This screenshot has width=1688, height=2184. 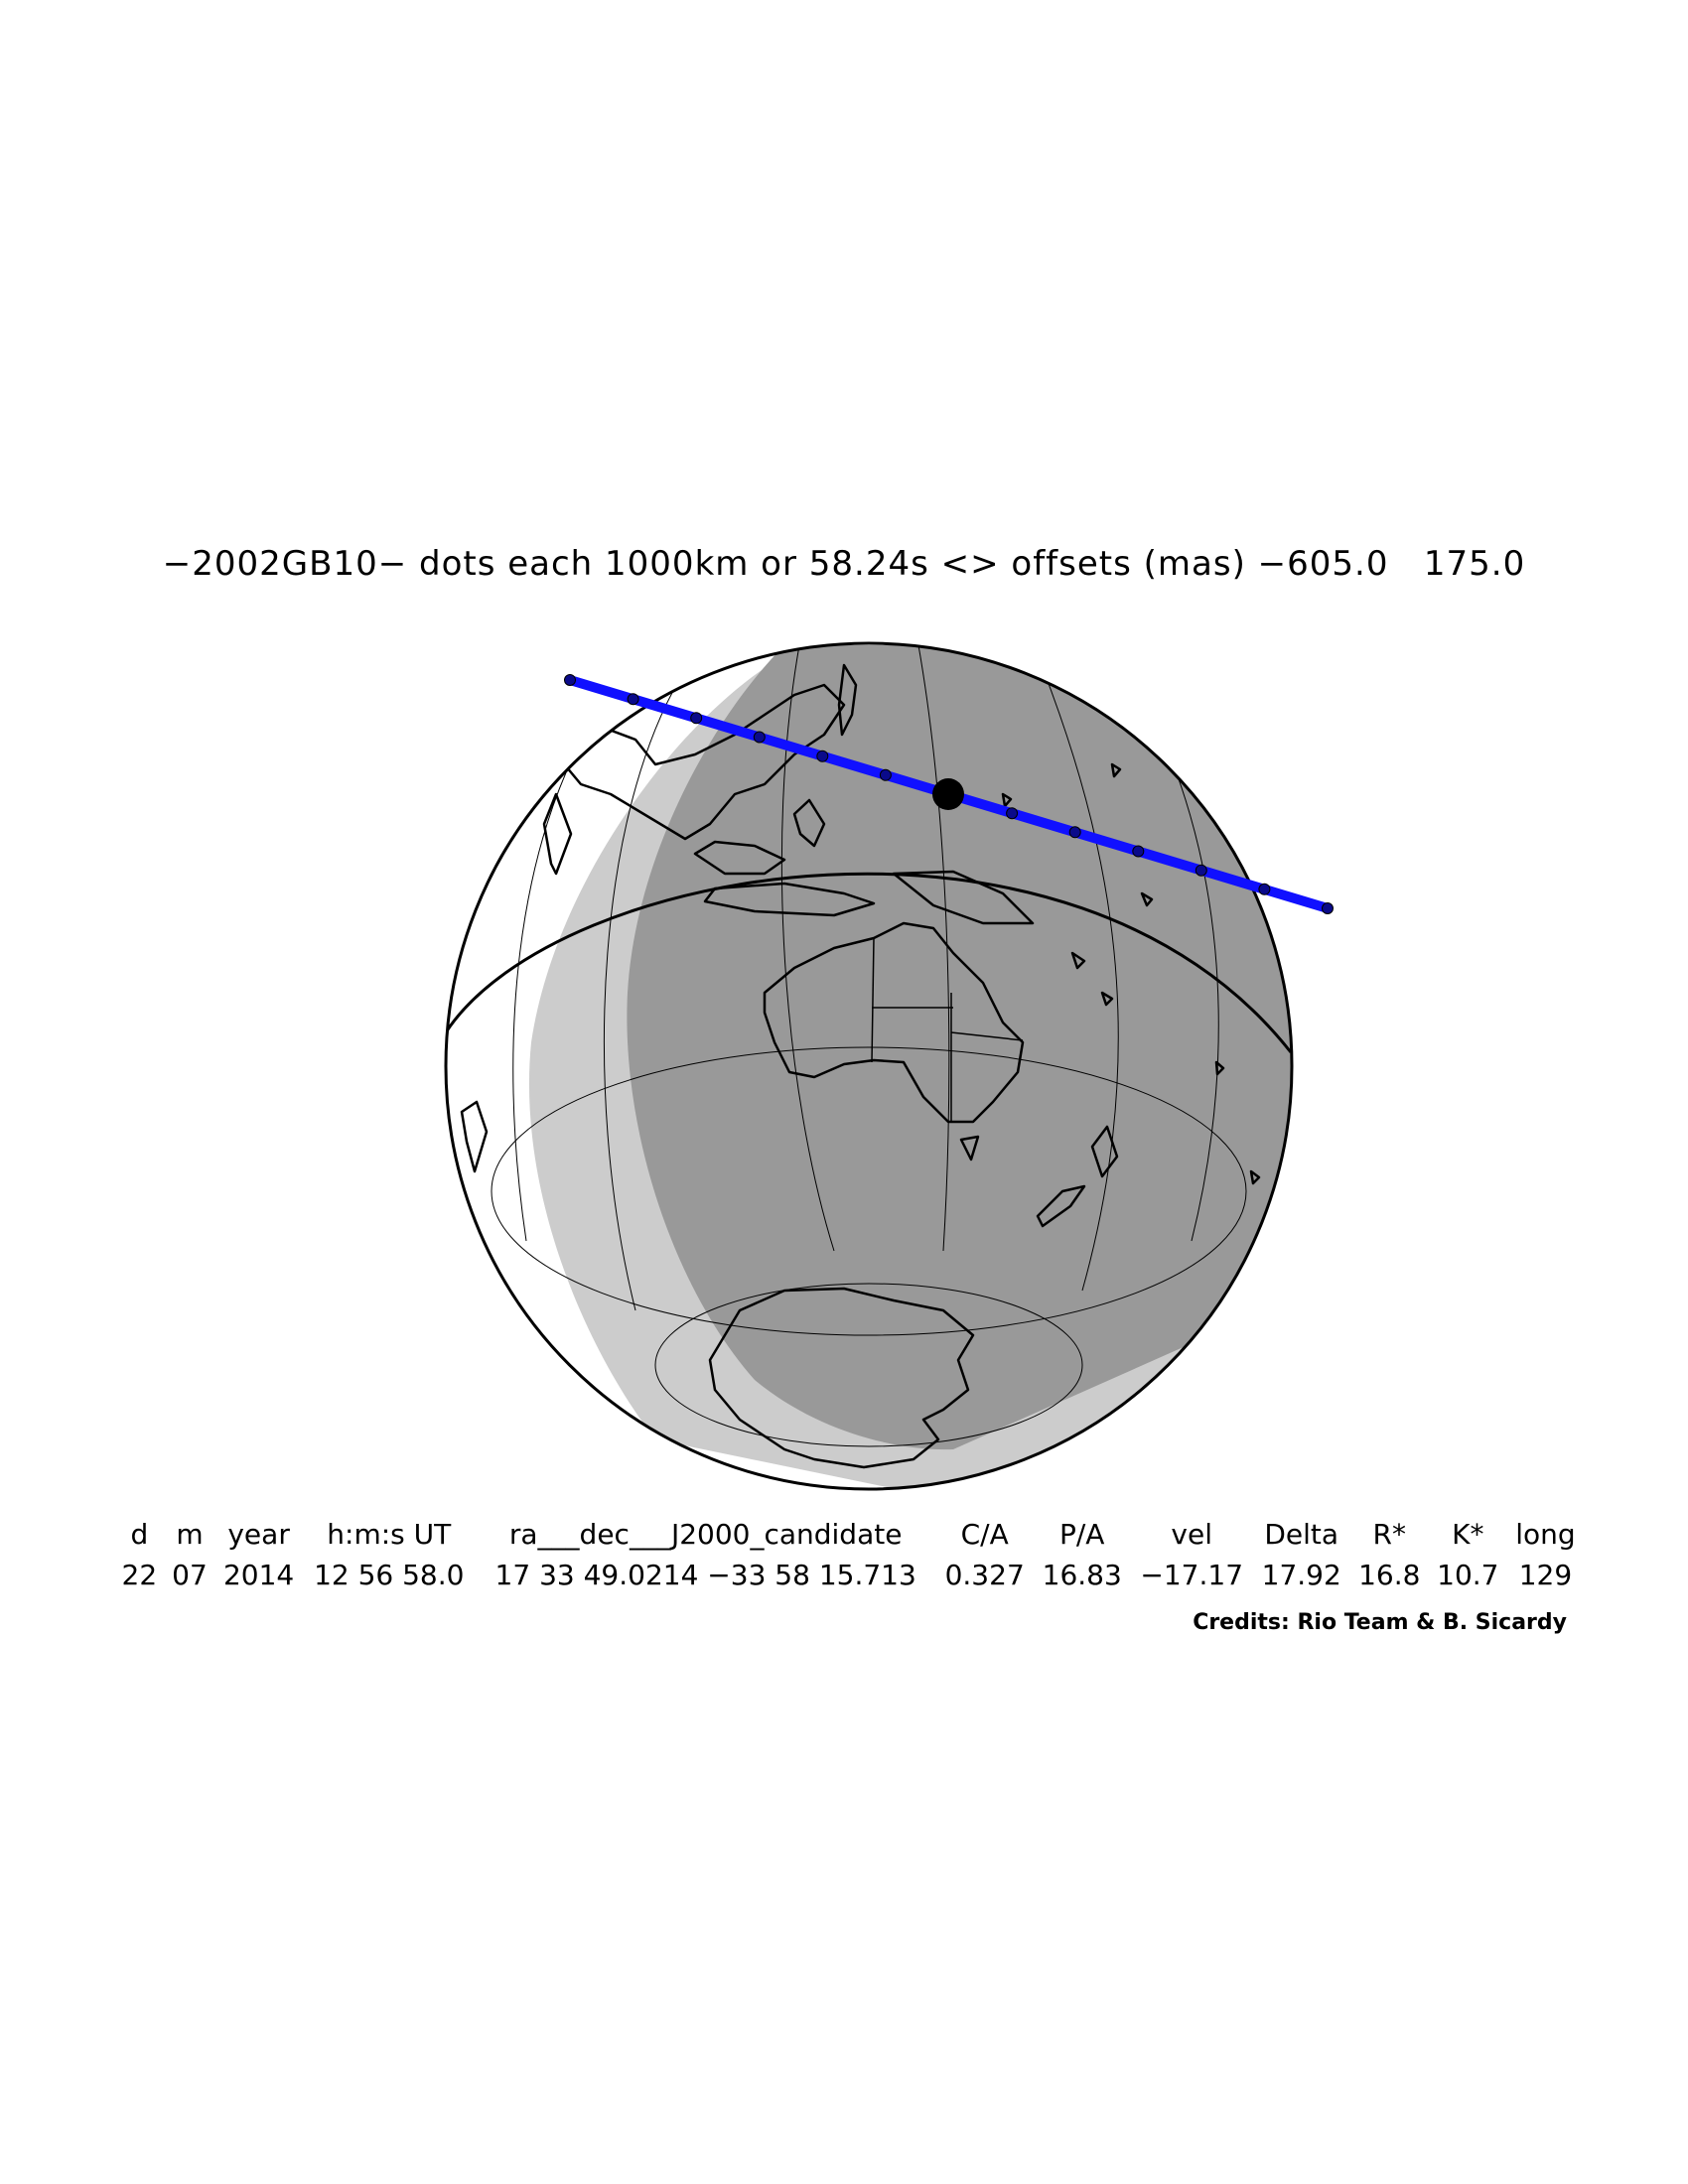 What do you see at coordinates (139, 1575) in the screenshot?
I see `value-cell: 22` at bounding box center [139, 1575].